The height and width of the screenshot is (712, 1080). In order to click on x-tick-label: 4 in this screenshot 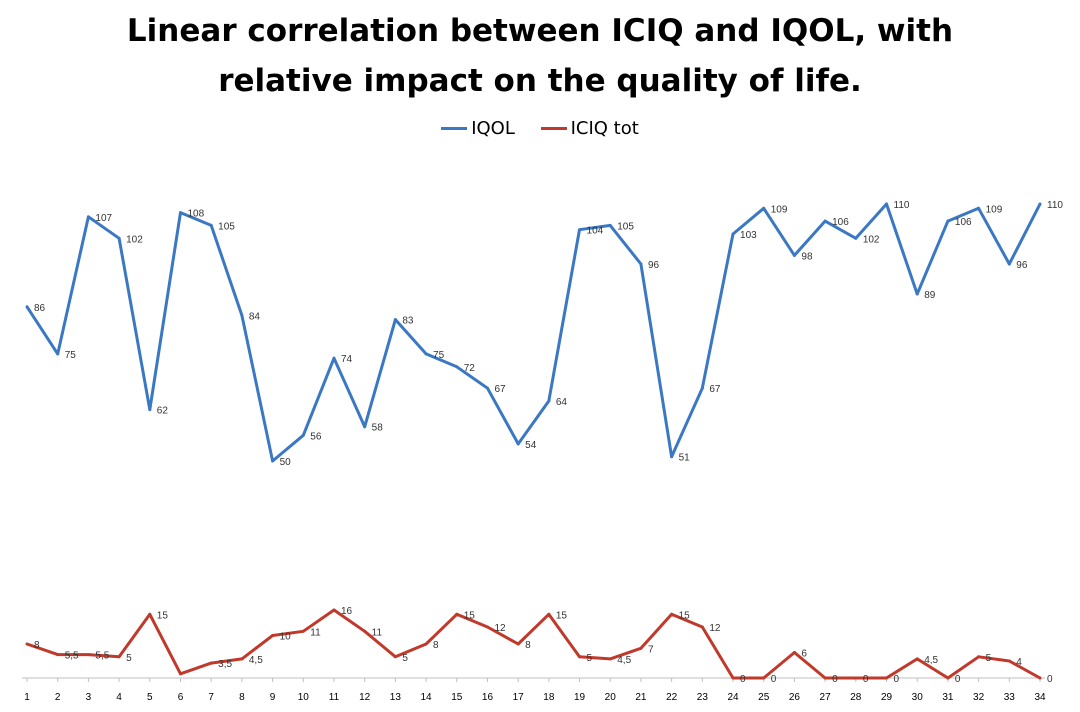, I will do `click(119, 697)`.